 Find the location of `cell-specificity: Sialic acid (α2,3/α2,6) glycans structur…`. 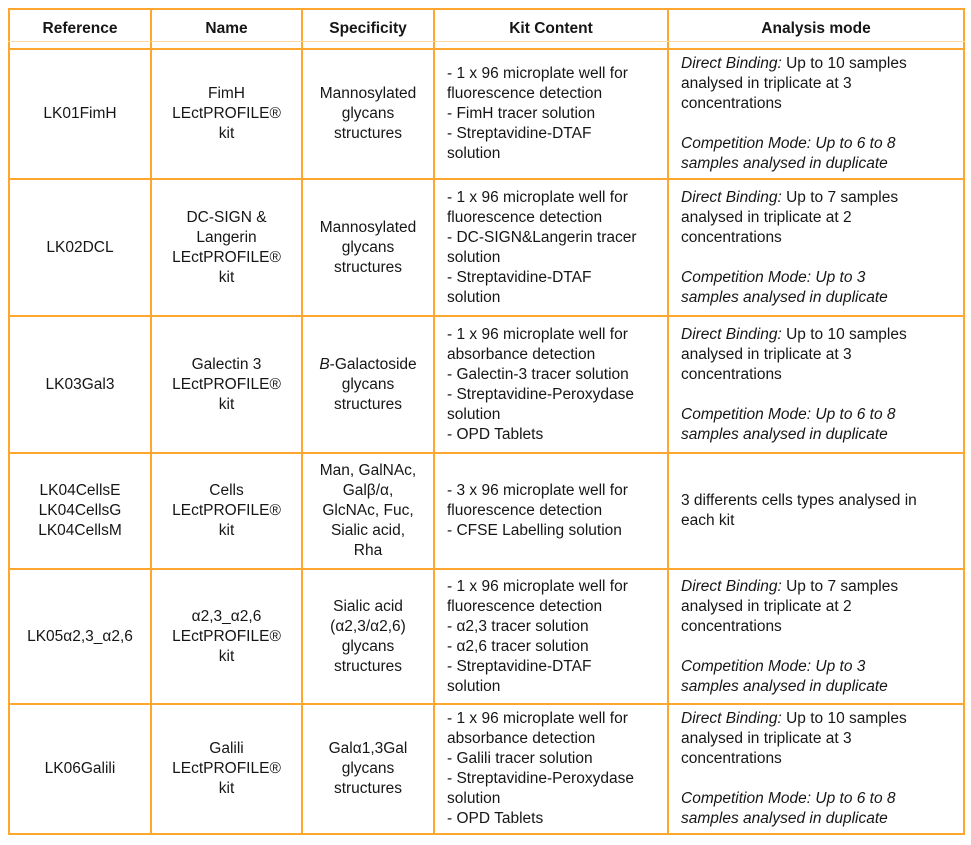

cell-specificity: Sialic acid (α2,3/α2,6) glycans structur… is located at coordinates (368, 636).